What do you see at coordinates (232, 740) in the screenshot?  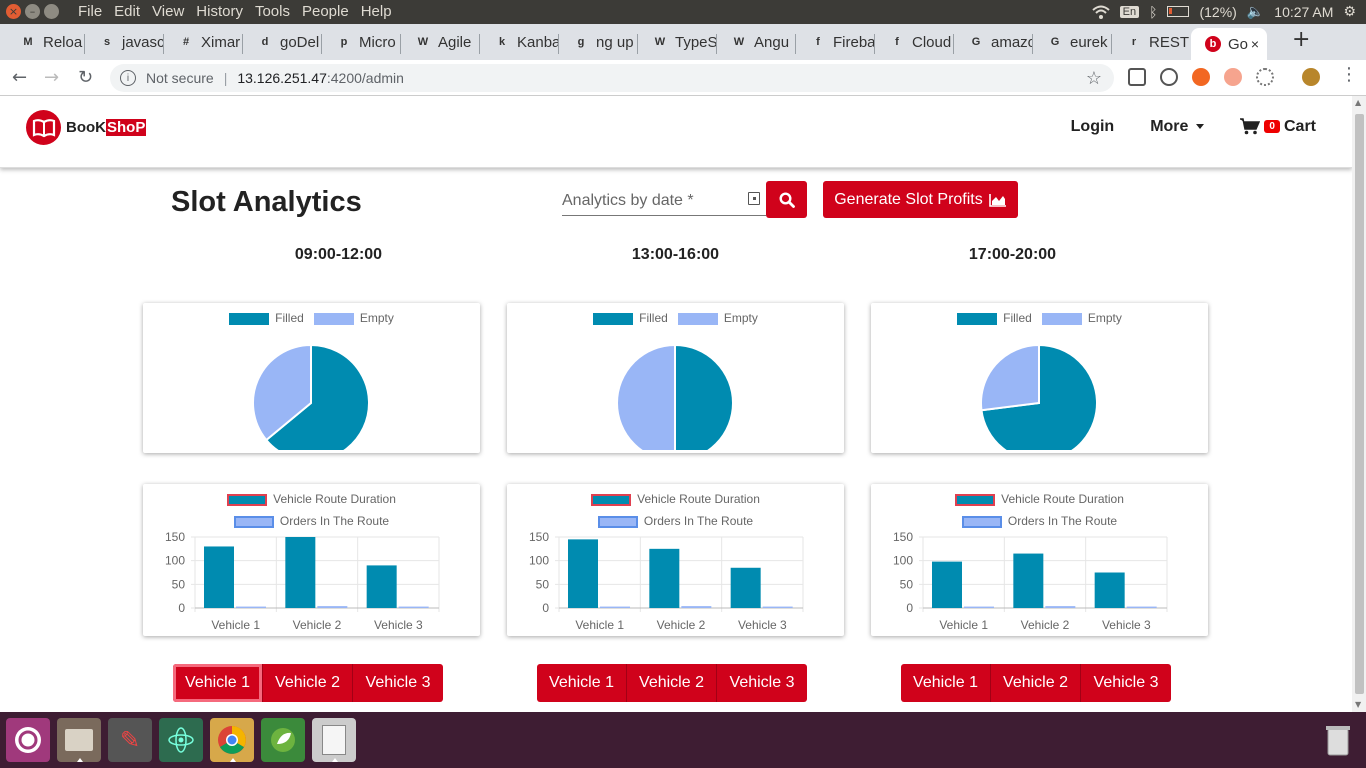 I see `chrome-browser-icon` at bounding box center [232, 740].